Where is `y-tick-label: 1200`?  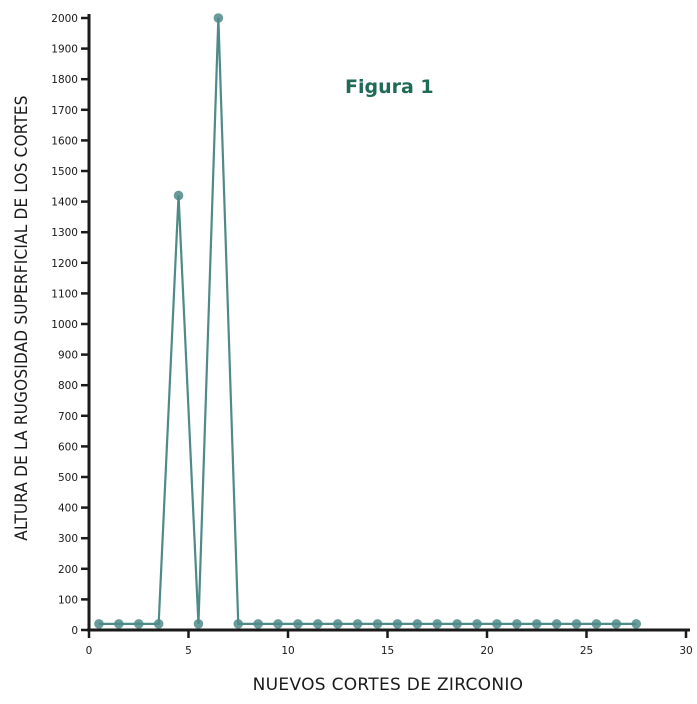 y-tick-label: 1200 is located at coordinates (64, 264).